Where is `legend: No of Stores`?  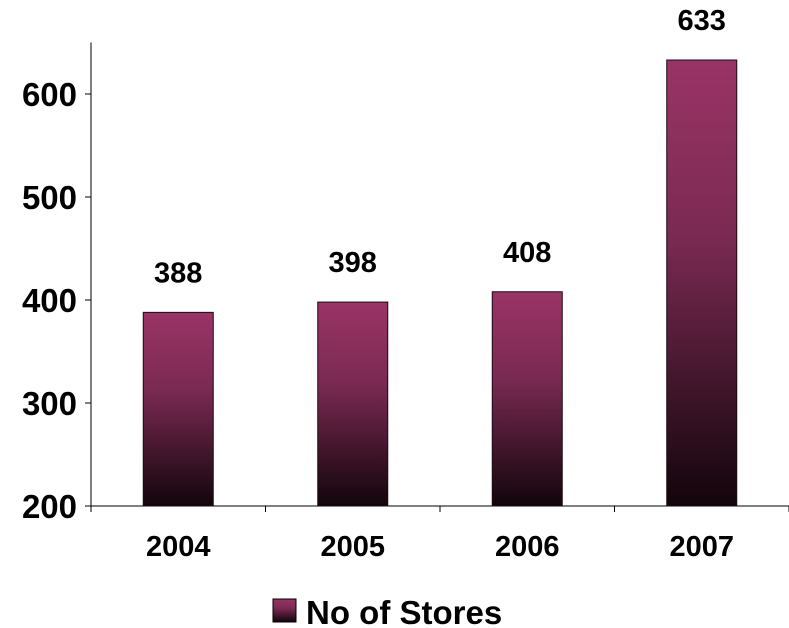
legend: No of Stores is located at coordinates (387, 611).